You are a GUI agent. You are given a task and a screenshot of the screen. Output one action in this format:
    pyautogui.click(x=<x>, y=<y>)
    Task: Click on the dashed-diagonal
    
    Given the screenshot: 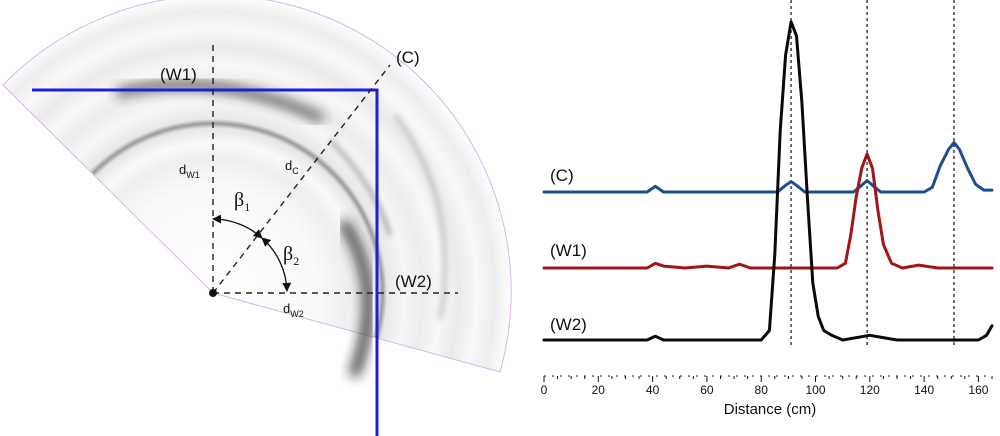 What is the action you would take?
    pyautogui.click(x=301, y=179)
    